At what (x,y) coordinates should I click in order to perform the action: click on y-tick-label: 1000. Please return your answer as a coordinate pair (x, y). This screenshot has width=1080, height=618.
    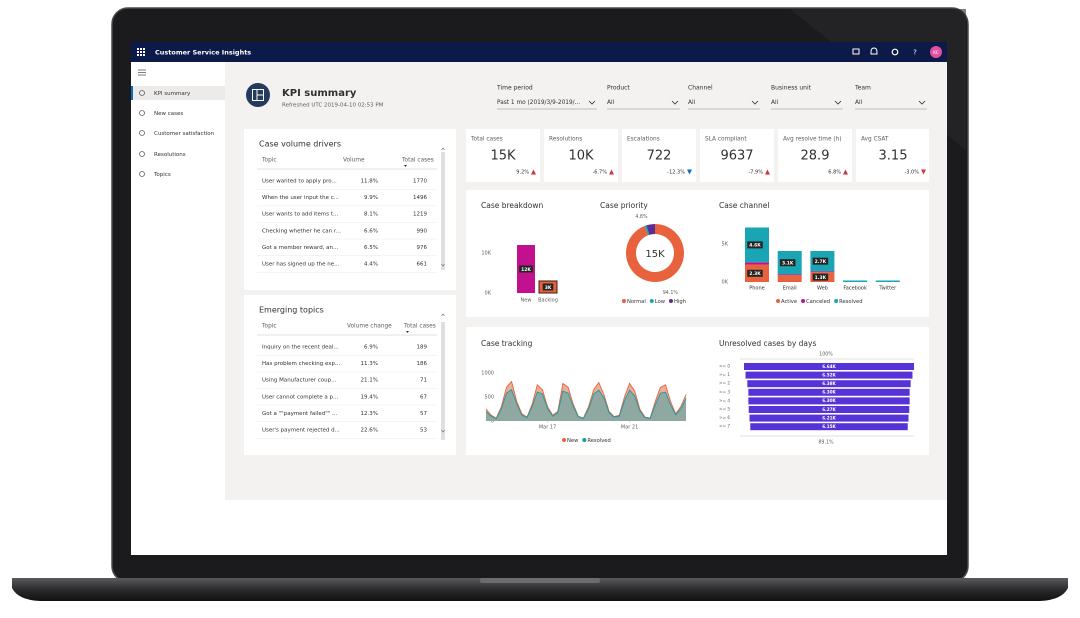
    Looking at the image, I should click on (487, 373).